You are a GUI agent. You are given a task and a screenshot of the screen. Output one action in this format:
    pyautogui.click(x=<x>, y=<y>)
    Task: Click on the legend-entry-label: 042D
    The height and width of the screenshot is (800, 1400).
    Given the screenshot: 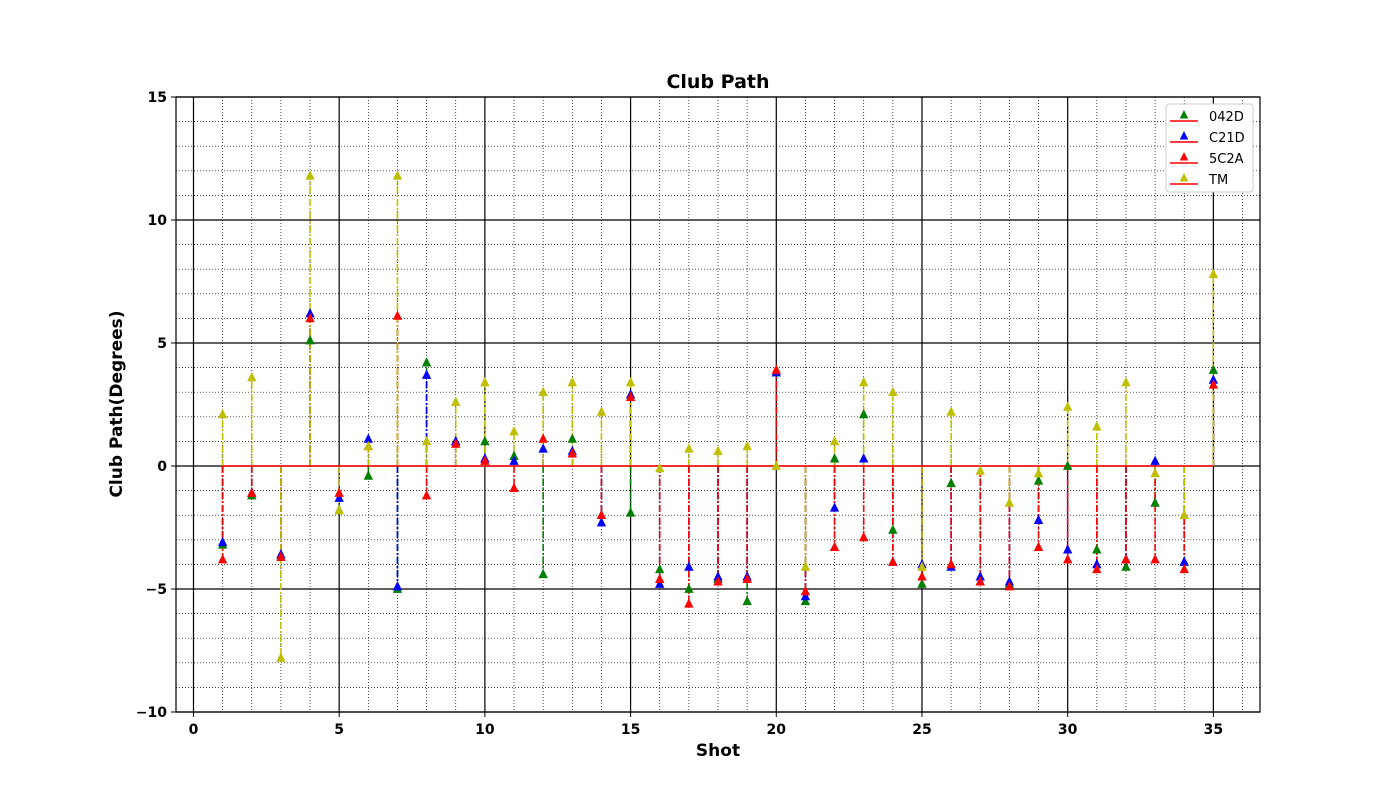 What is the action you would take?
    pyautogui.click(x=1226, y=117)
    